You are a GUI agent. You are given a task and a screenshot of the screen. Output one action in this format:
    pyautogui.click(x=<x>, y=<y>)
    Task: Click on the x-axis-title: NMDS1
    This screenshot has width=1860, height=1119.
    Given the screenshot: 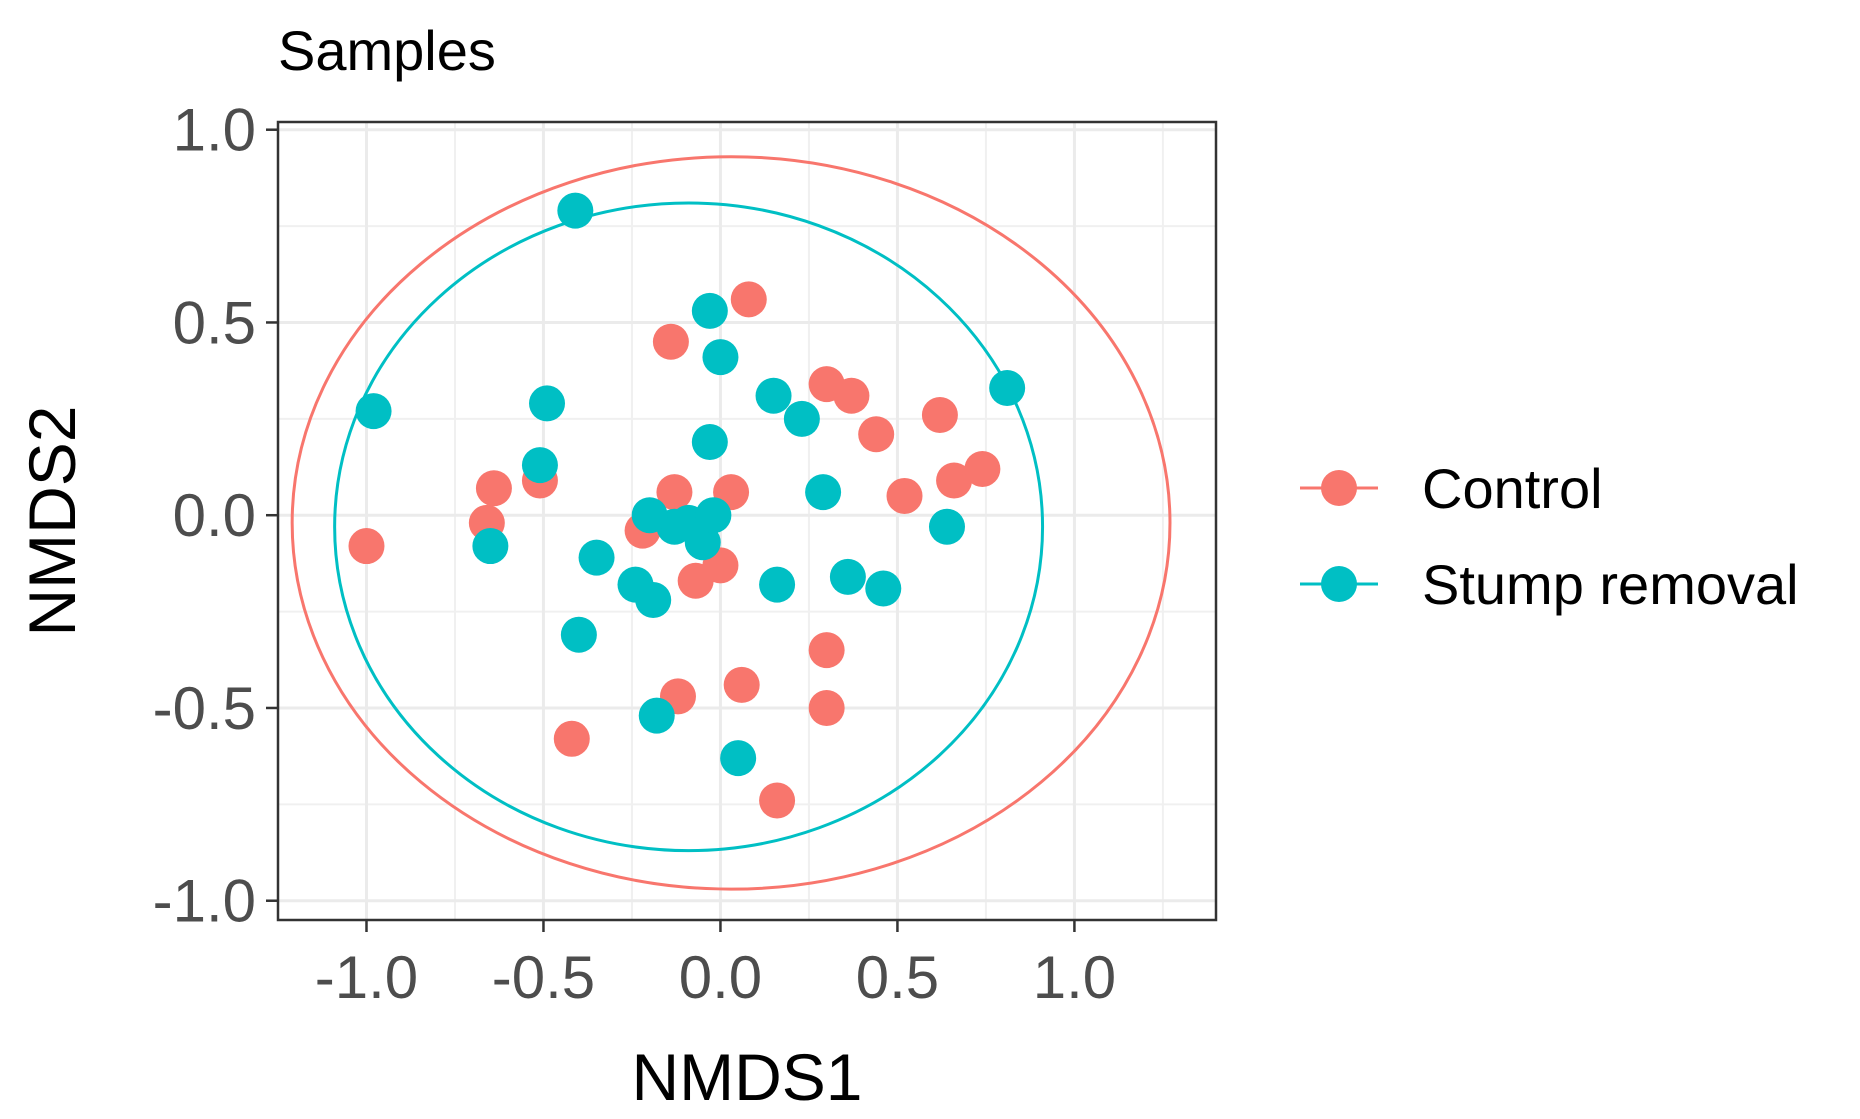 What is the action you would take?
    pyautogui.click(x=746, y=1077)
    